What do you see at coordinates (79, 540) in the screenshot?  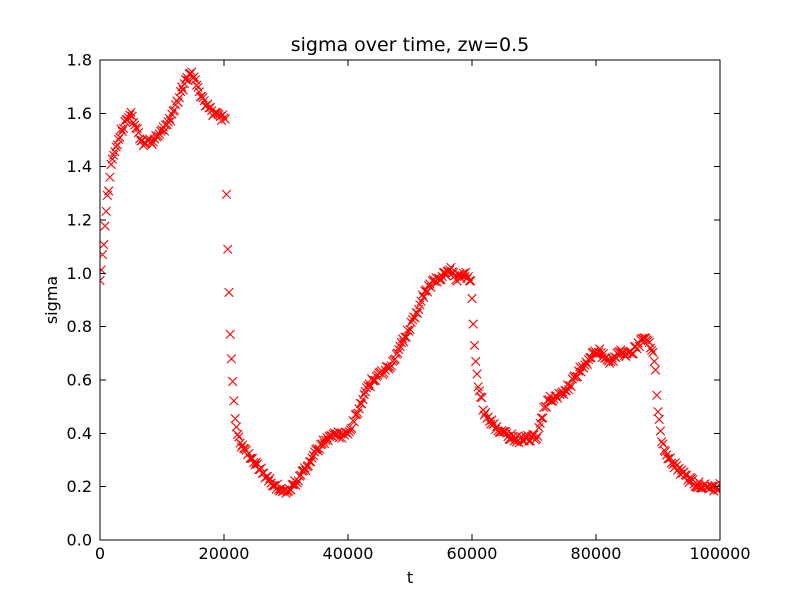 I see `y-tick-label: 0.0` at bounding box center [79, 540].